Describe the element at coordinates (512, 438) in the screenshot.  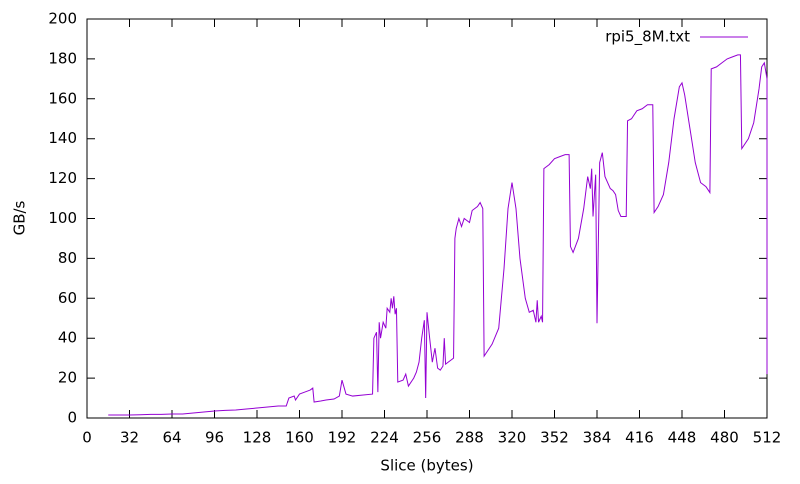
I see `x-tick-label: 320` at that location.